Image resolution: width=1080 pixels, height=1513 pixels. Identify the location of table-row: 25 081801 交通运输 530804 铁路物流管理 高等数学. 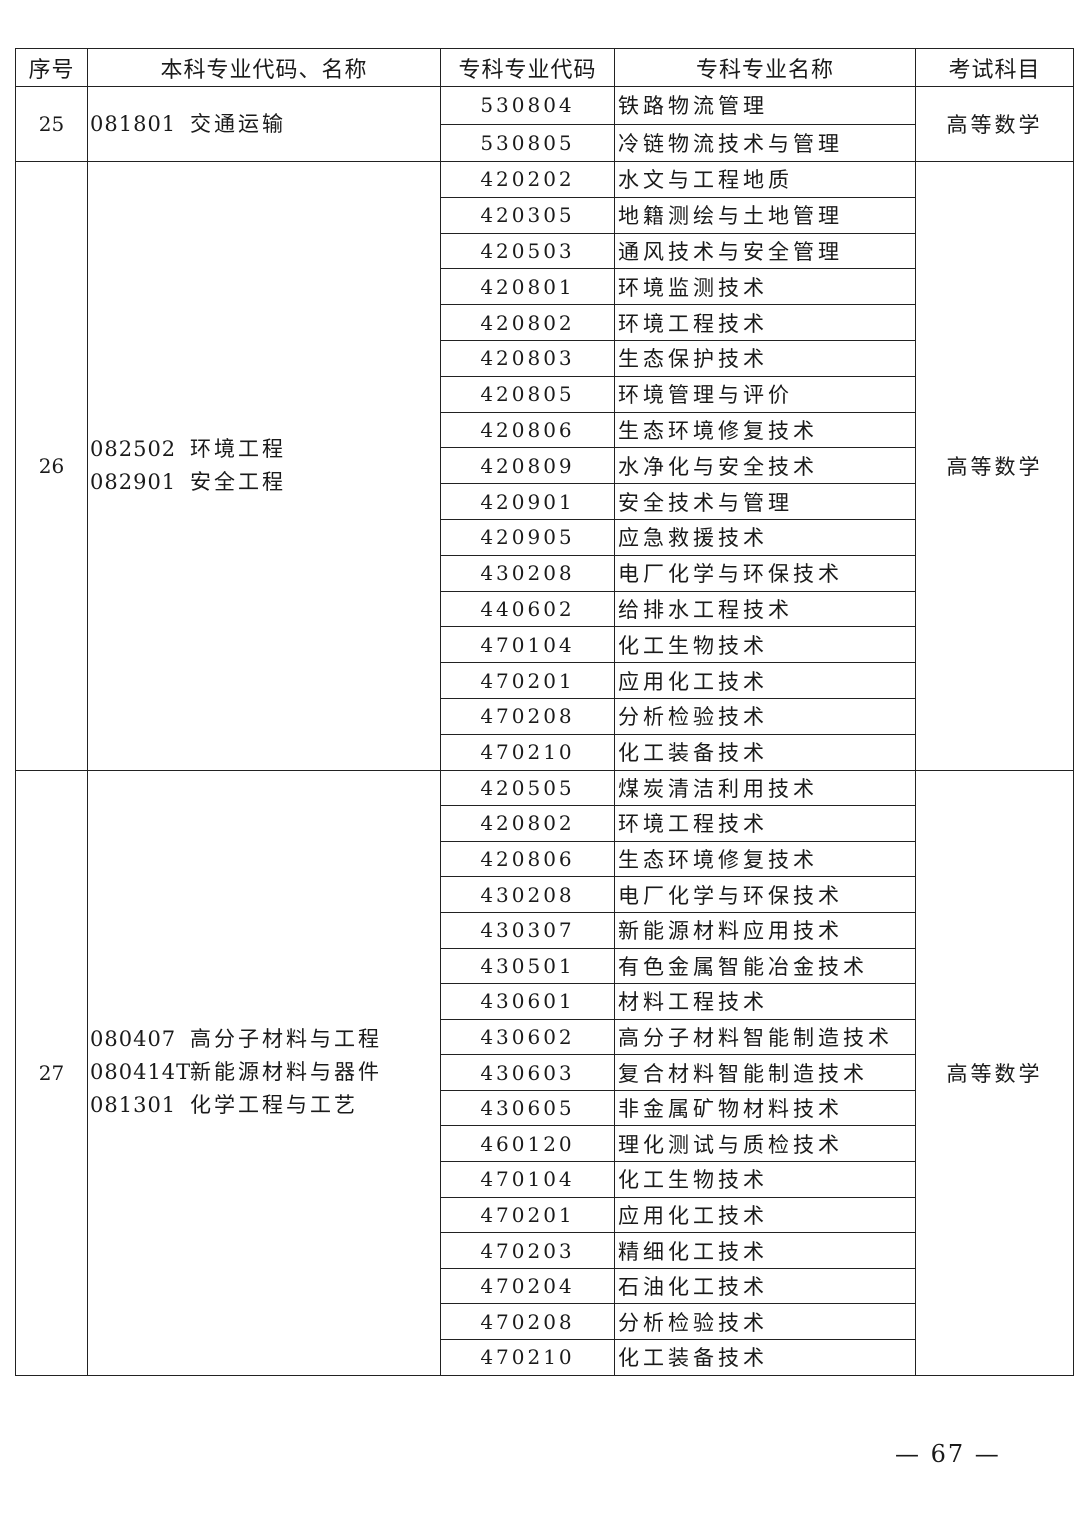
(544, 124).